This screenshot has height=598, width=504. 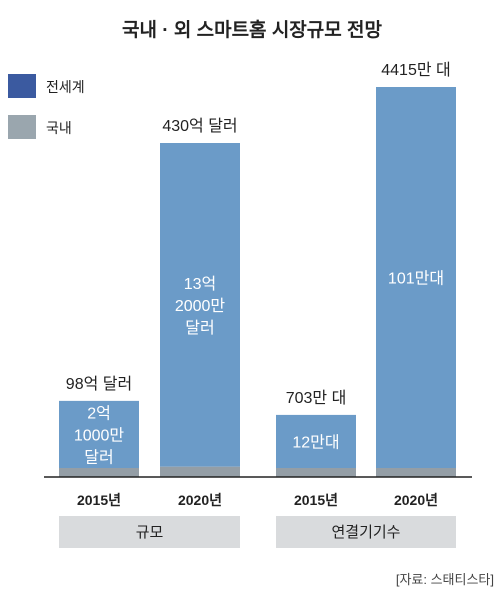 I want to click on bar-world-g0-b1, so click(x=200, y=305).